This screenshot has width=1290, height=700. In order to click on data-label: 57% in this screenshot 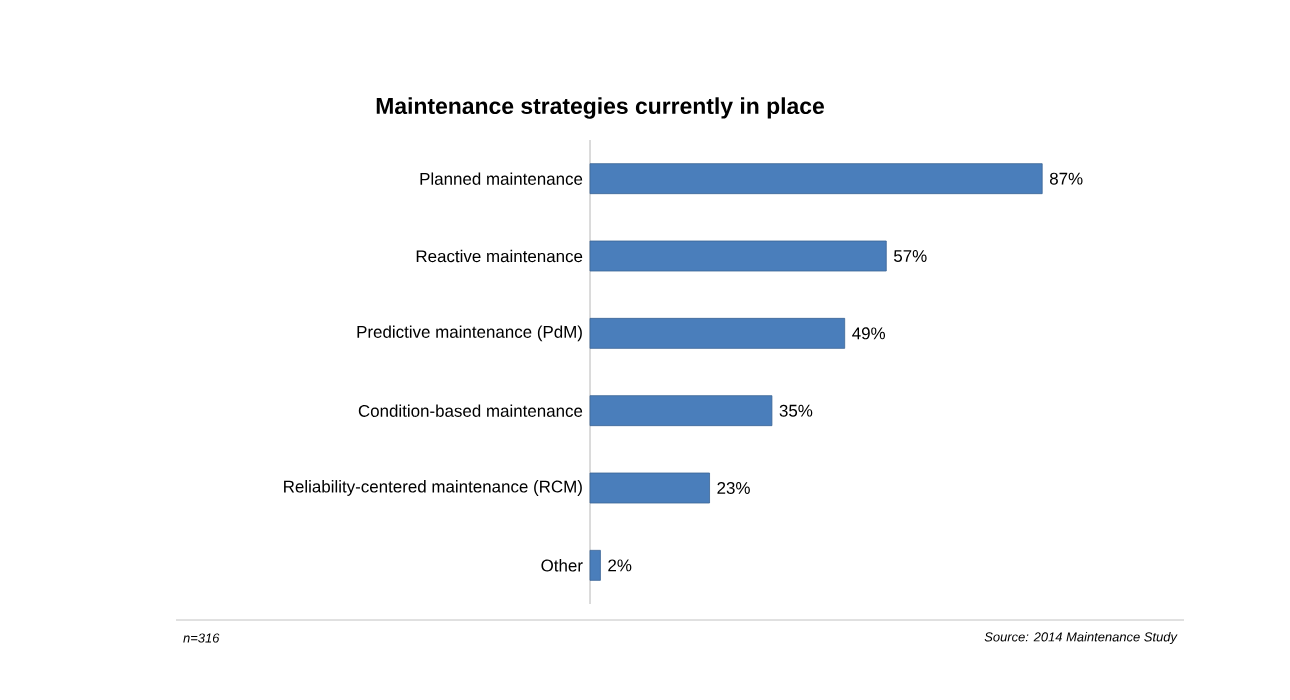, I will do `click(910, 256)`.